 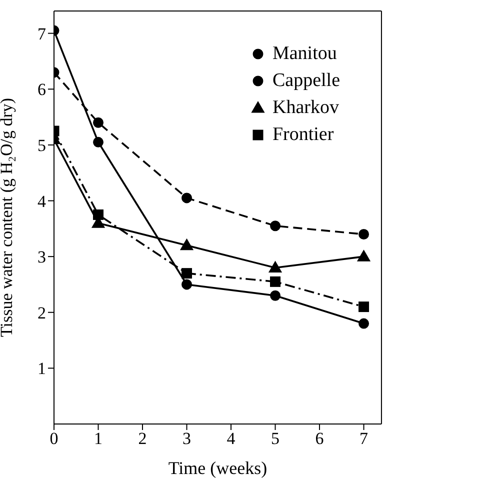 I want to click on x-tick-label: 0, so click(x=54, y=438).